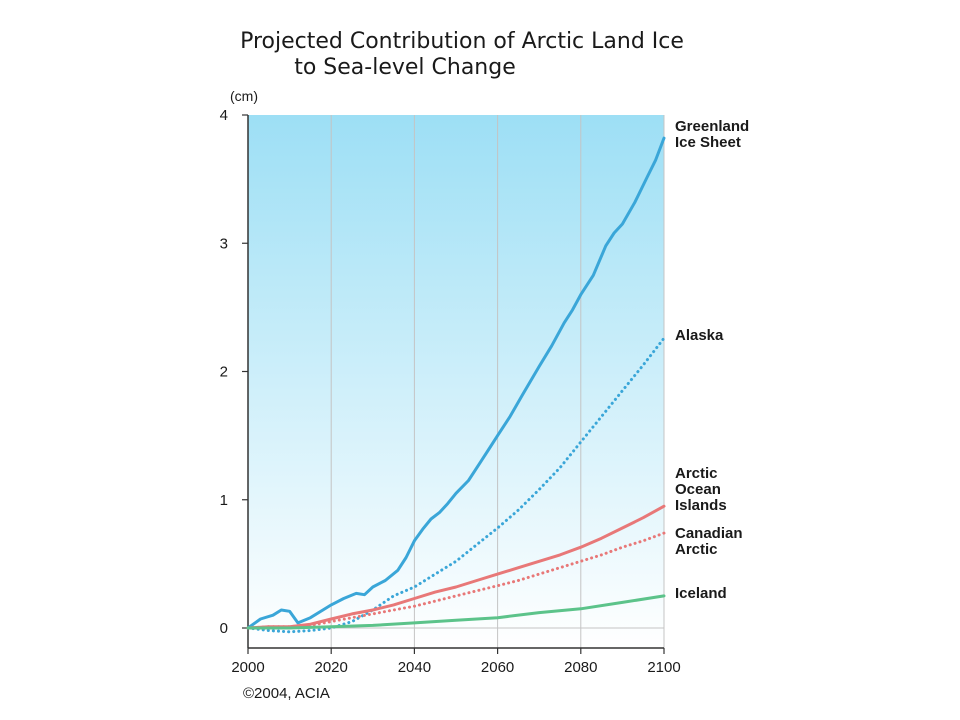 This screenshot has width=960, height=720. Describe the element at coordinates (580, 667) in the screenshot. I see `x-tick-label: 2080` at that location.